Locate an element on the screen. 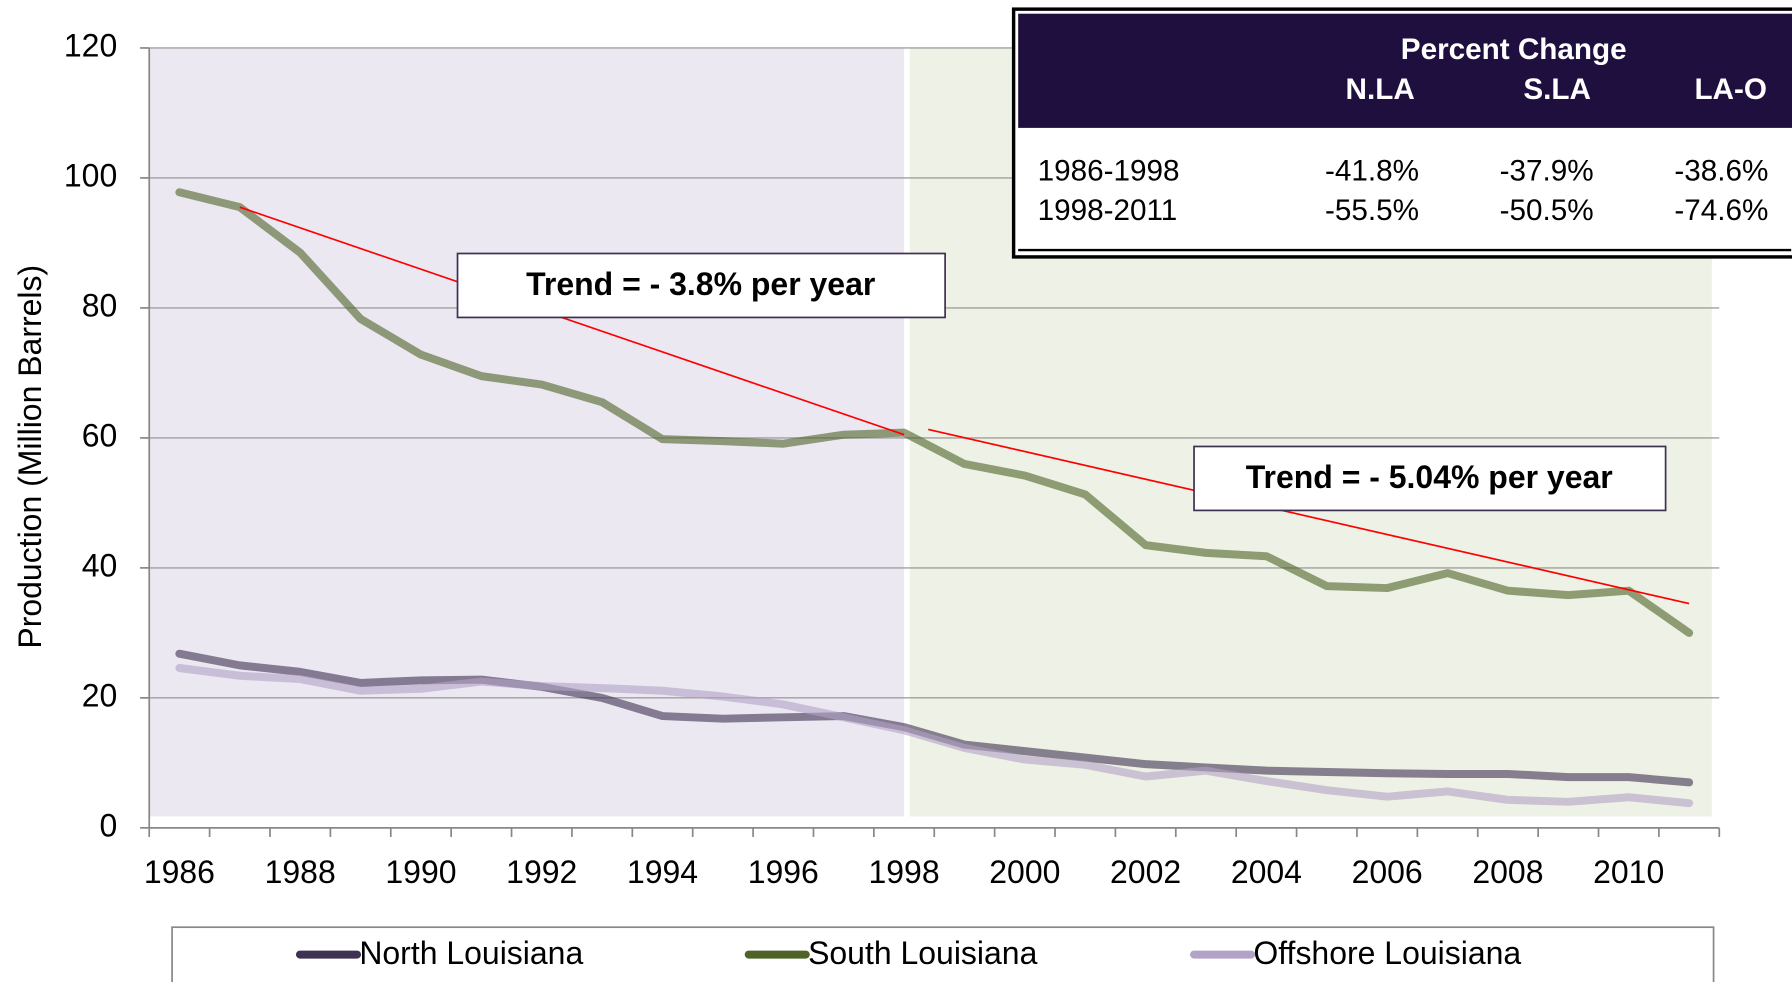 Image resolution: width=1792 pixels, height=982 pixels. cell: -41.8% is located at coordinates (1372, 170).